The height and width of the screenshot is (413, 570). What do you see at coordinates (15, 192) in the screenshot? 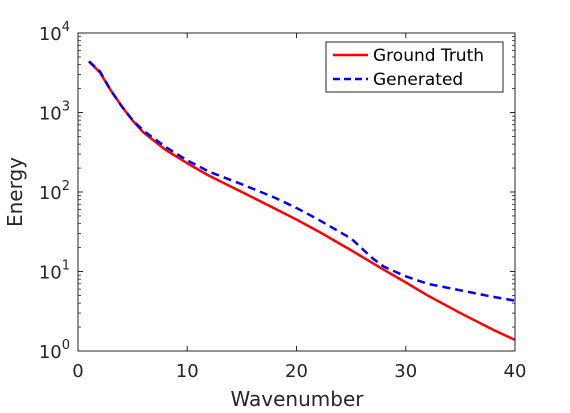
I see `y-axis-label: Energy` at bounding box center [15, 192].